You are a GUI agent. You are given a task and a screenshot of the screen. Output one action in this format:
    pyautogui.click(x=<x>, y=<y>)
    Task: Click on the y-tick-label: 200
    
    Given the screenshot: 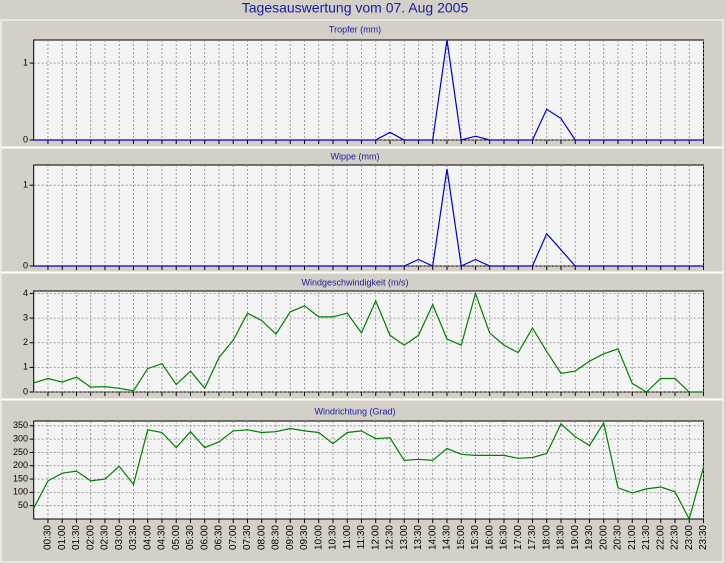 What is the action you would take?
    pyautogui.click(x=20, y=465)
    